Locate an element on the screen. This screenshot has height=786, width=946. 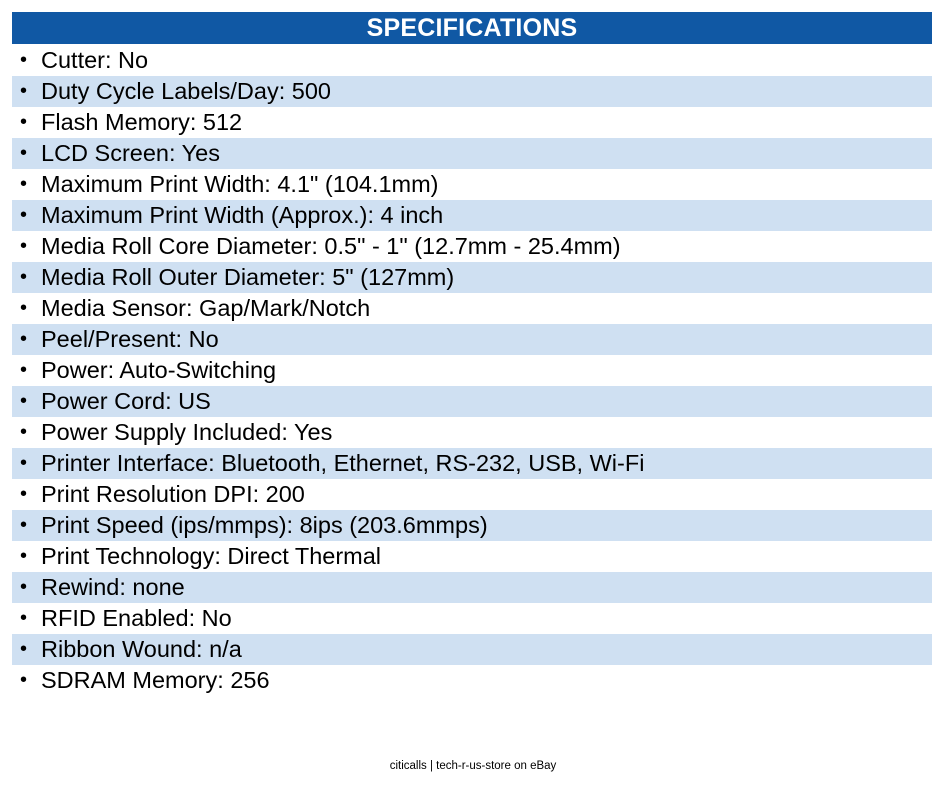
spec-item: • Power: Auto-Switching is located at coordinates (472, 370).